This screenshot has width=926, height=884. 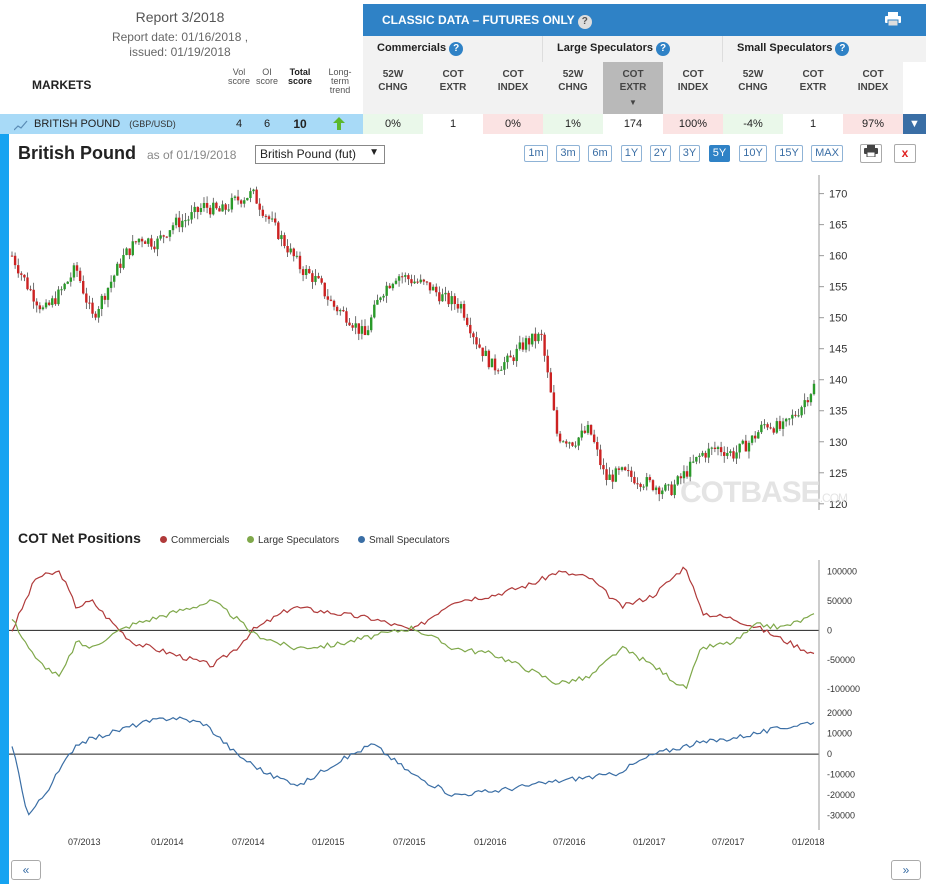 What do you see at coordinates (600, 153) in the screenshot?
I see `range-button-6m: 6m` at bounding box center [600, 153].